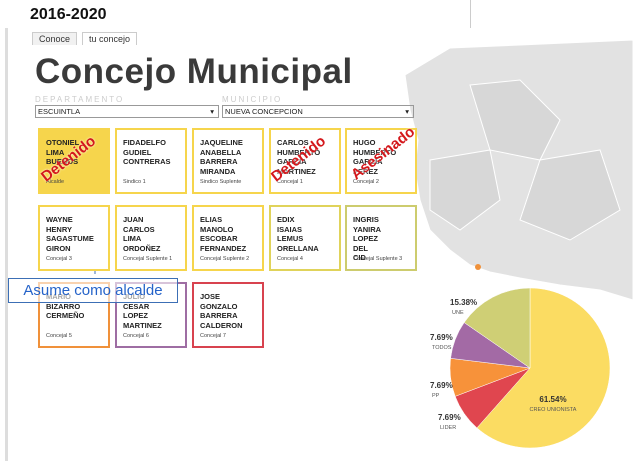  What do you see at coordinates (552, 399) in the screenshot?
I see `value-label: 61.54%` at bounding box center [552, 399].